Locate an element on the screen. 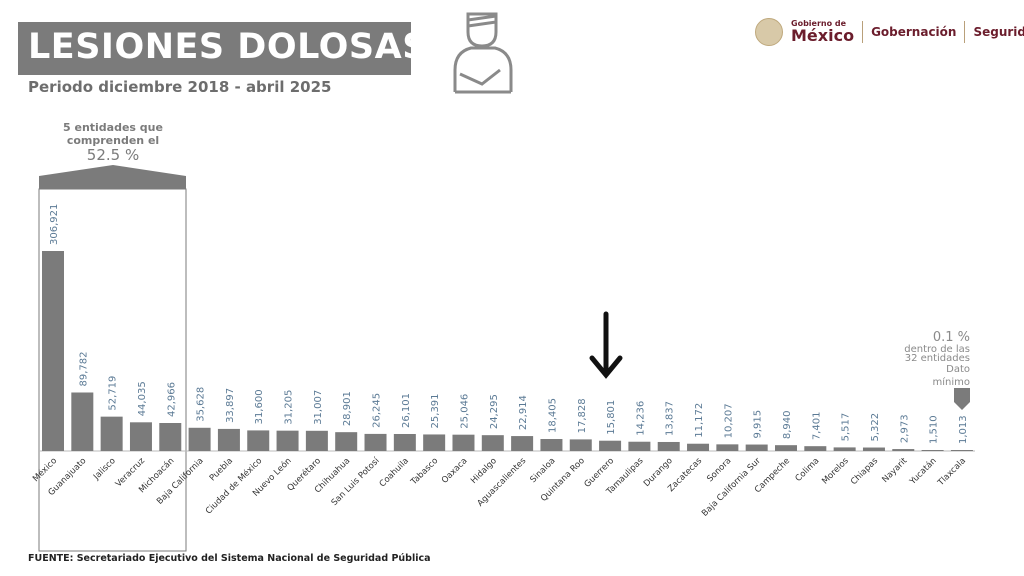 The height and width of the screenshot is (576, 1024). category-label: Nayarit is located at coordinates (894, 470).